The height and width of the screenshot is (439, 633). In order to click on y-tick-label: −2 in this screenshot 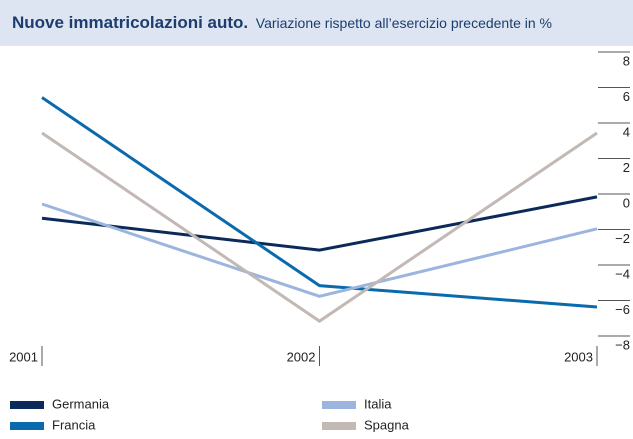, I will do `click(622, 238)`.